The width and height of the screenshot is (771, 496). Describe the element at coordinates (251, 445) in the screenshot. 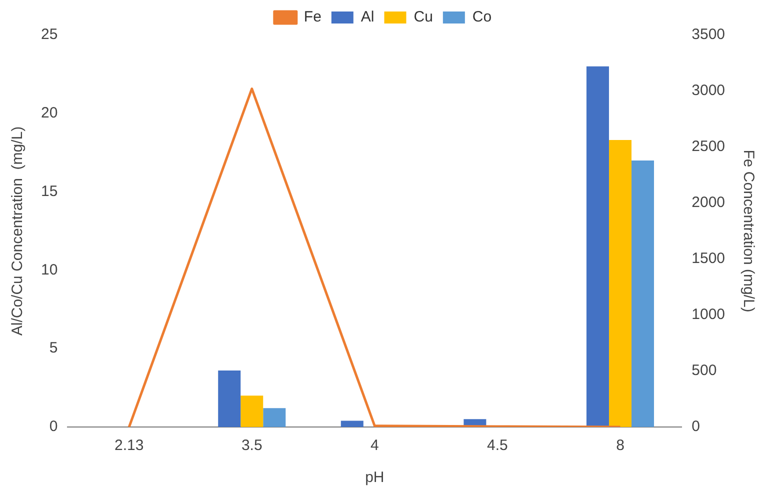

I see `x-tick-label: 3.5` at that location.